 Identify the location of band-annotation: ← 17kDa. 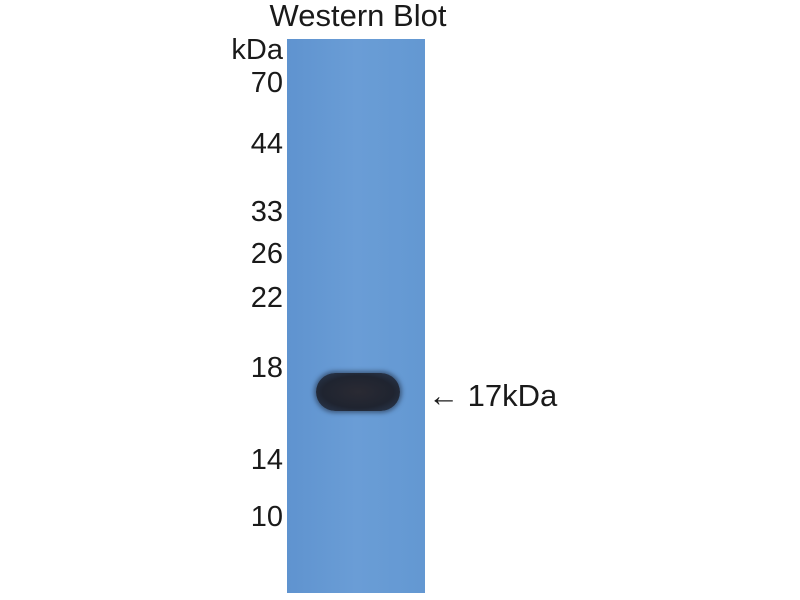
(493, 395).